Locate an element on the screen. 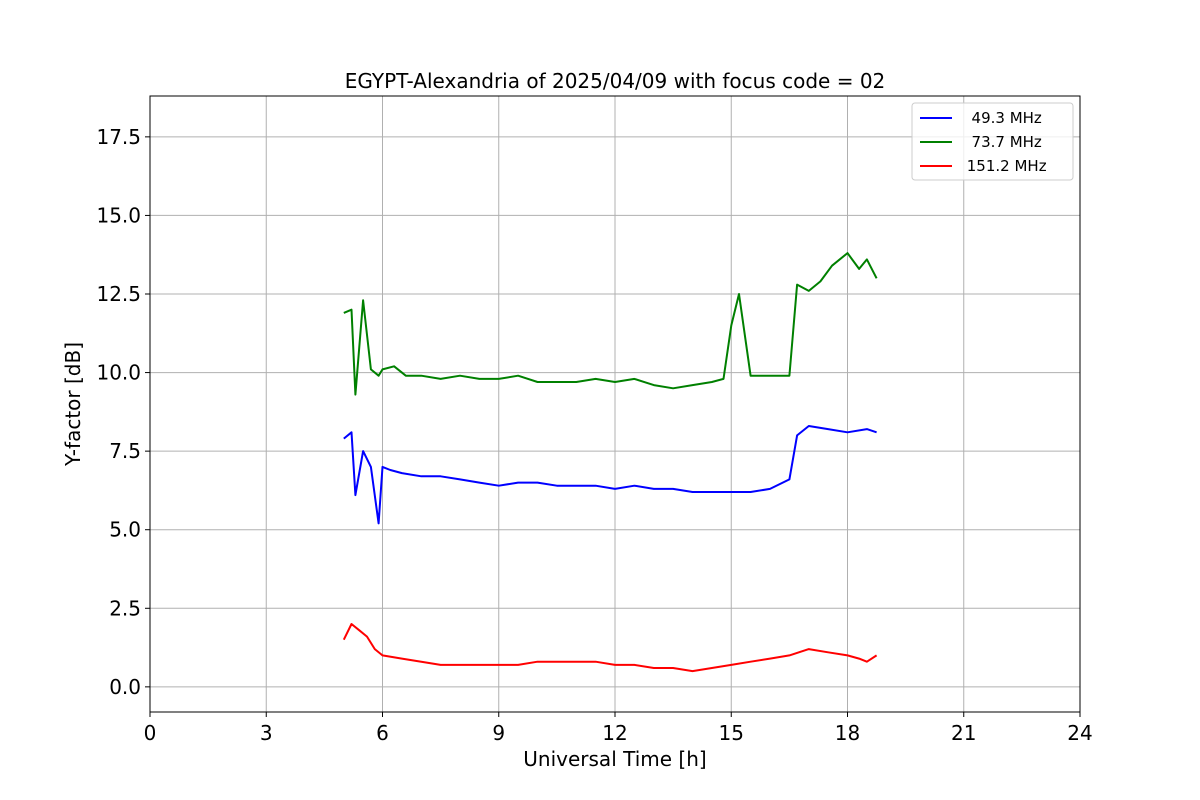  x-axis: 0 3 6 9 12 15 18 21 24 is located at coordinates (618, 728).